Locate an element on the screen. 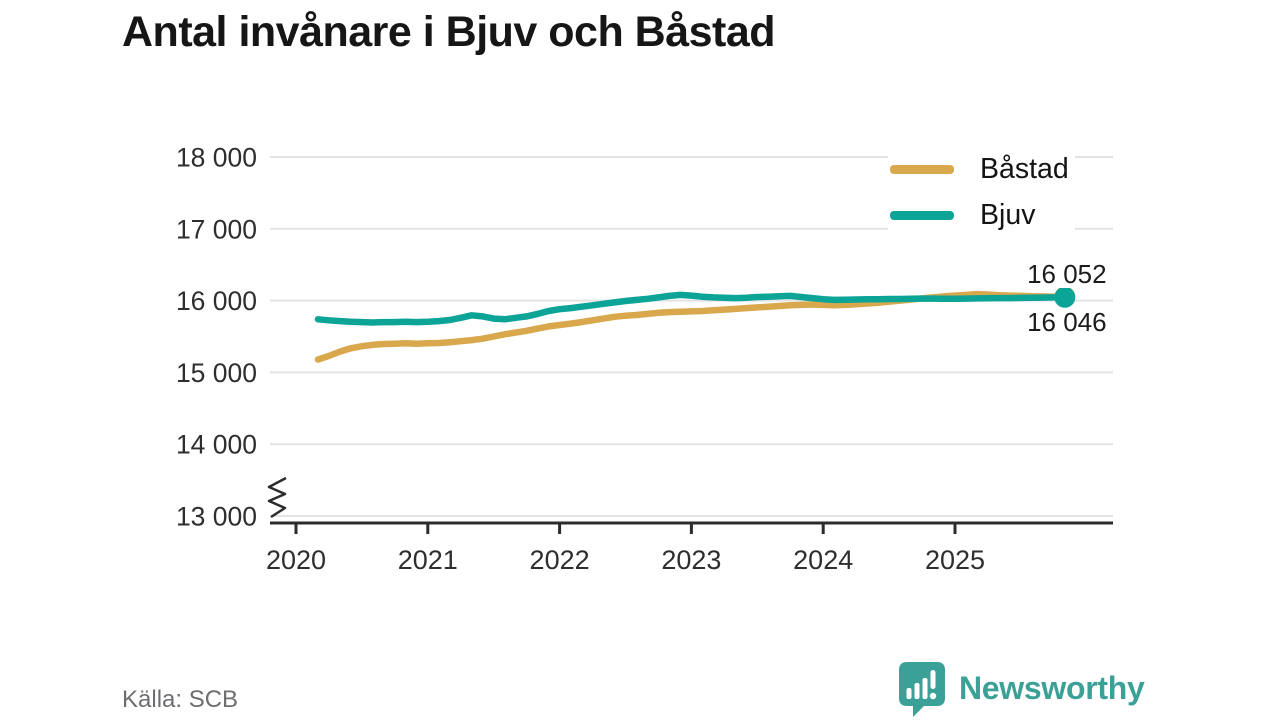 The width and height of the screenshot is (1280, 720). newsworthy-logo: Newsworthy is located at coordinates (1021, 688).